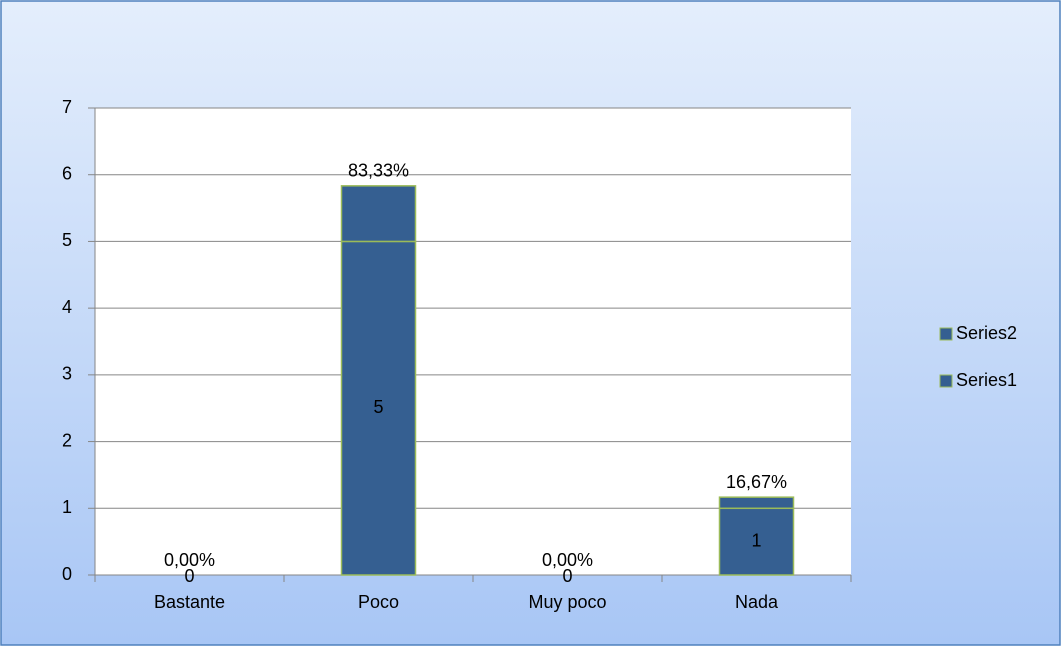 This screenshot has height=651, width=1061. Describe the element at coordinates (189, 602) in the screenshot. I see `x-tick-label: Bastante` at that location.